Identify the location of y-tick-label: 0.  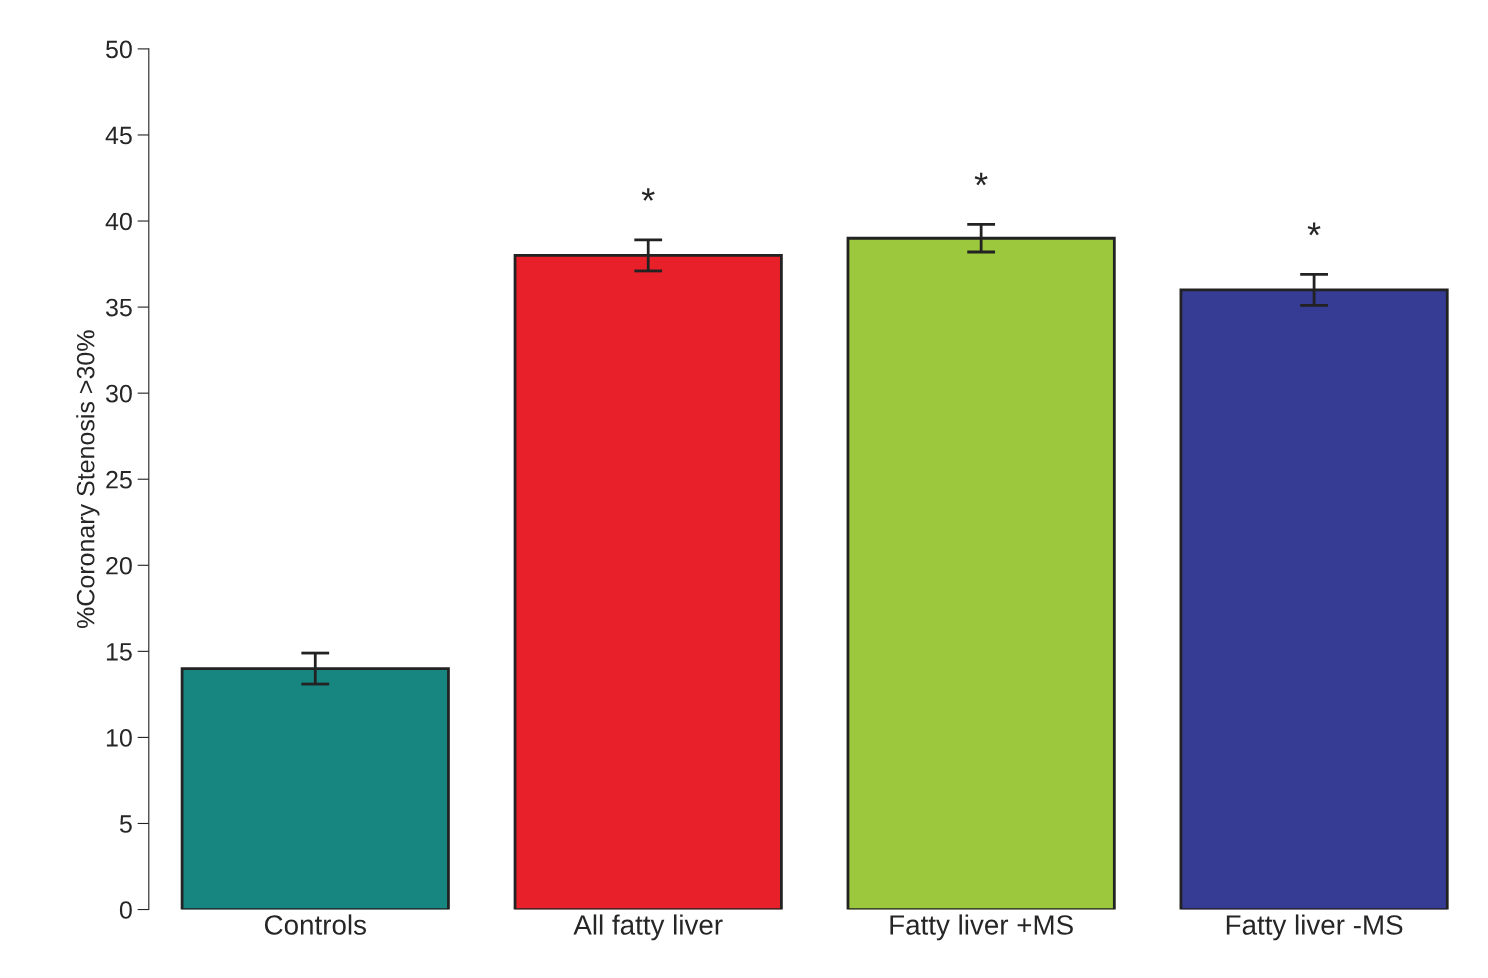
(125, 910).